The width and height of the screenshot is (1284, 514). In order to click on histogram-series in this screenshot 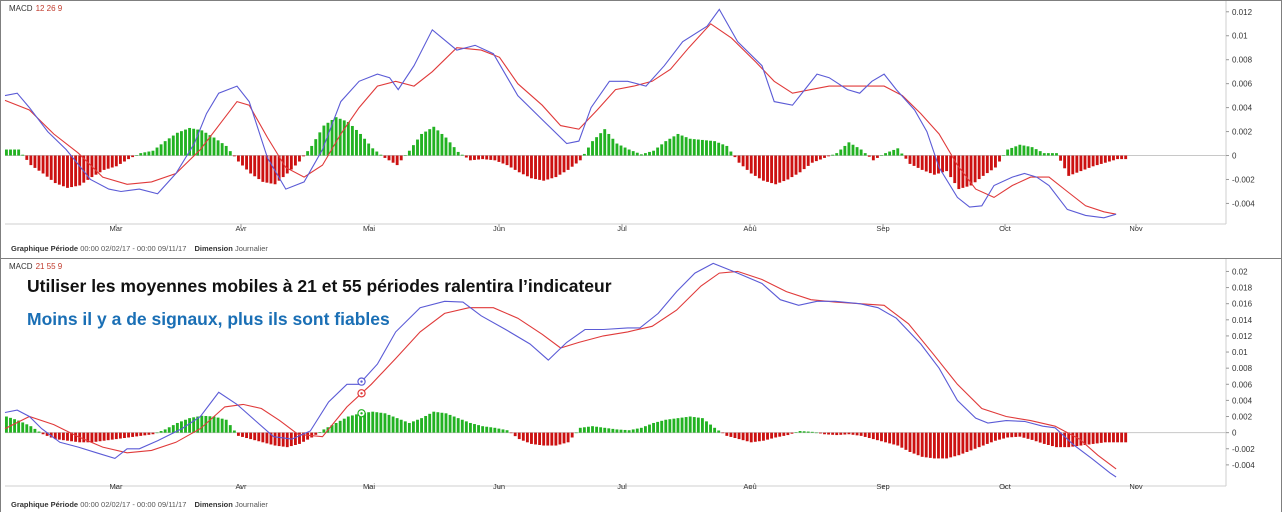, I will do `click(566, 153)`.